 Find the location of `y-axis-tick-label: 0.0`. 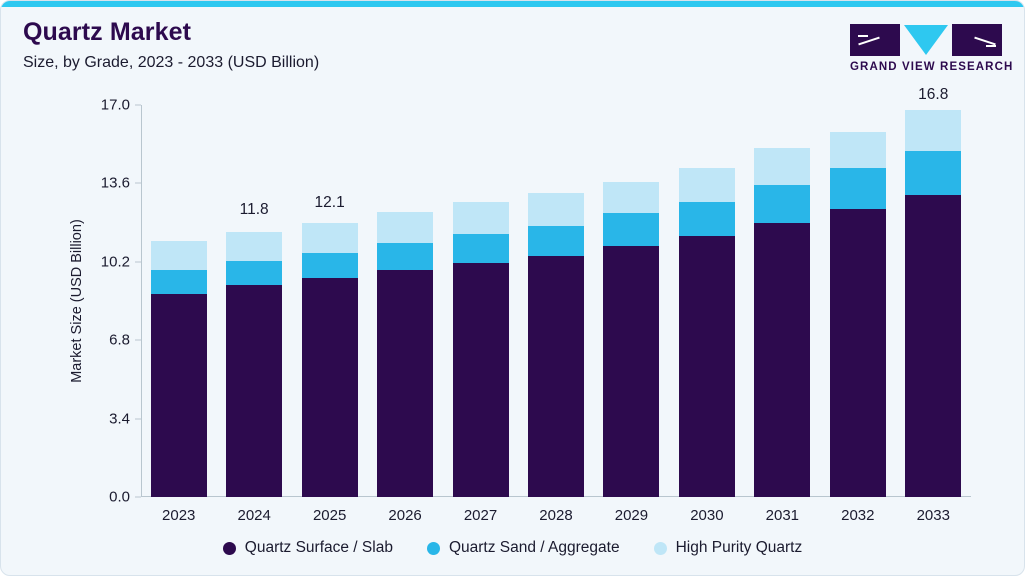

y-axis-tick-label: 0.0 is located at coordinates (119, 497).